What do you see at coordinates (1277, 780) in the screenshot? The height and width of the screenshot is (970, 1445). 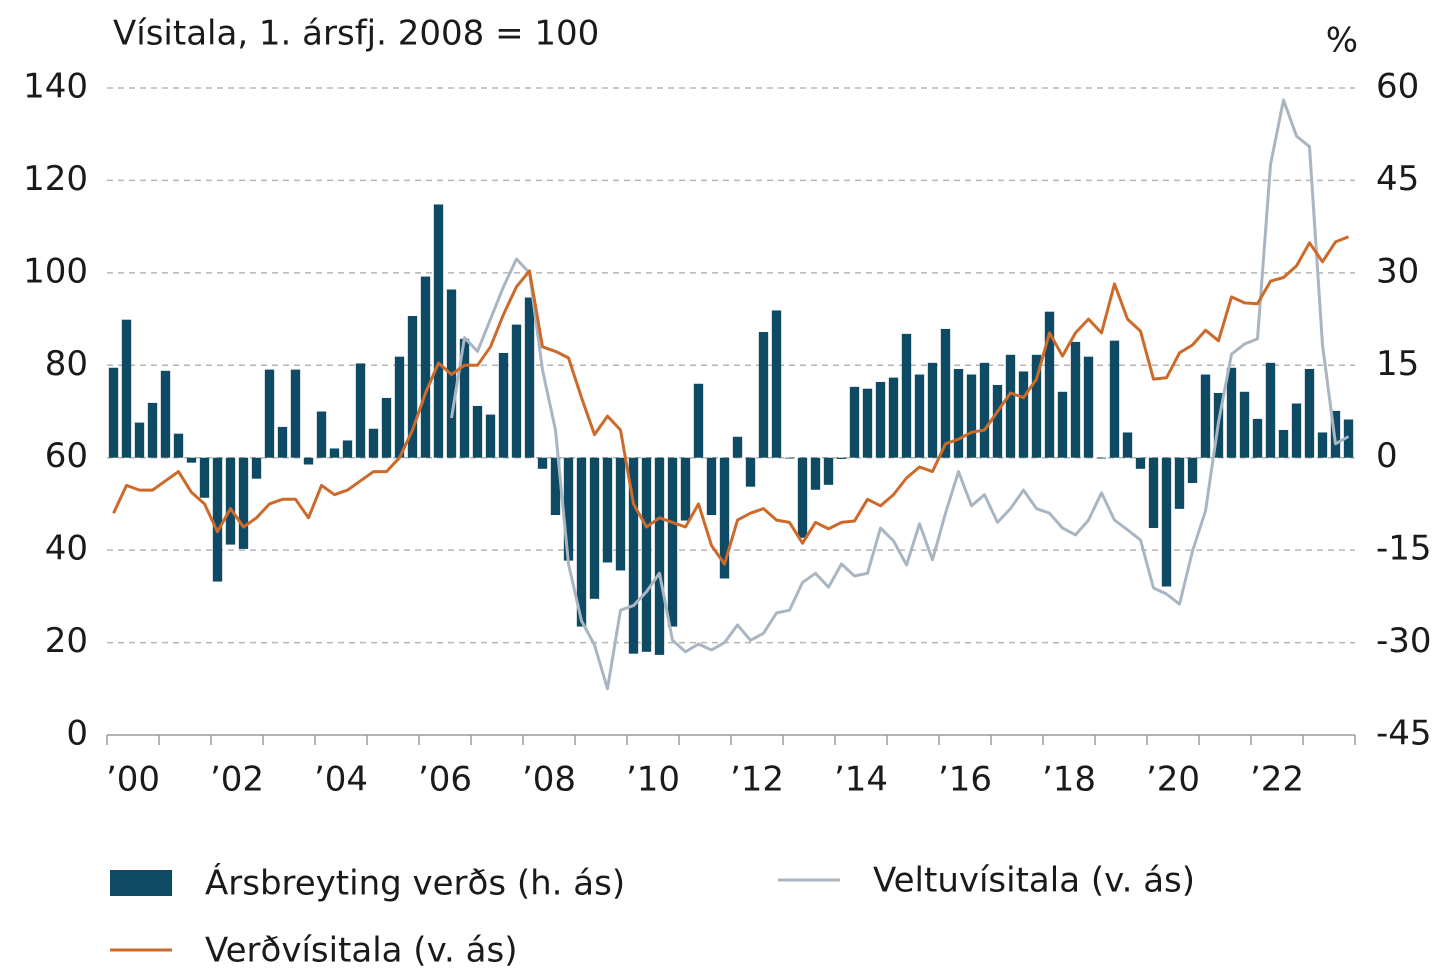 I see `x-tick-label: ’22` at bounding box center [1277, 780].